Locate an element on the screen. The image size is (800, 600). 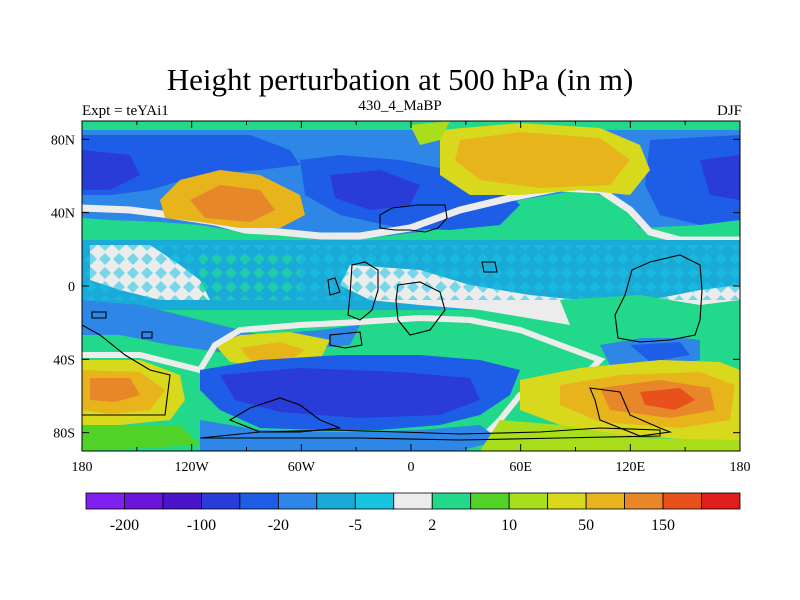
africa-outline is located at coordinates (363, 291).